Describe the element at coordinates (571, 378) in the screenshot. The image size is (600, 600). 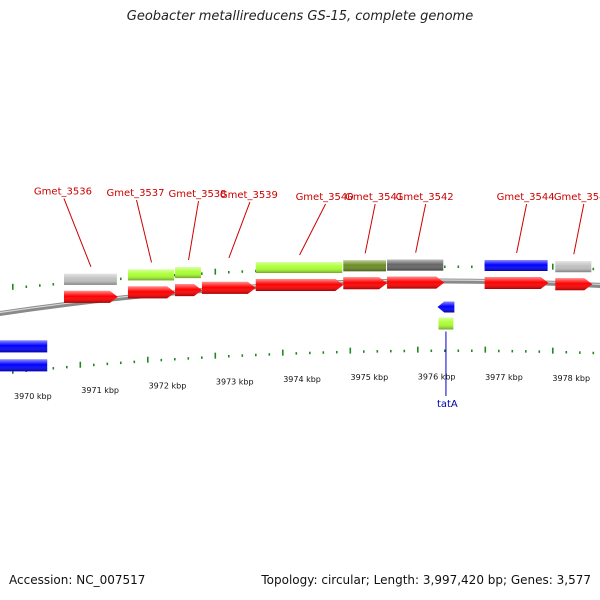
I see `scale-label: 3978 kbp` at that location.